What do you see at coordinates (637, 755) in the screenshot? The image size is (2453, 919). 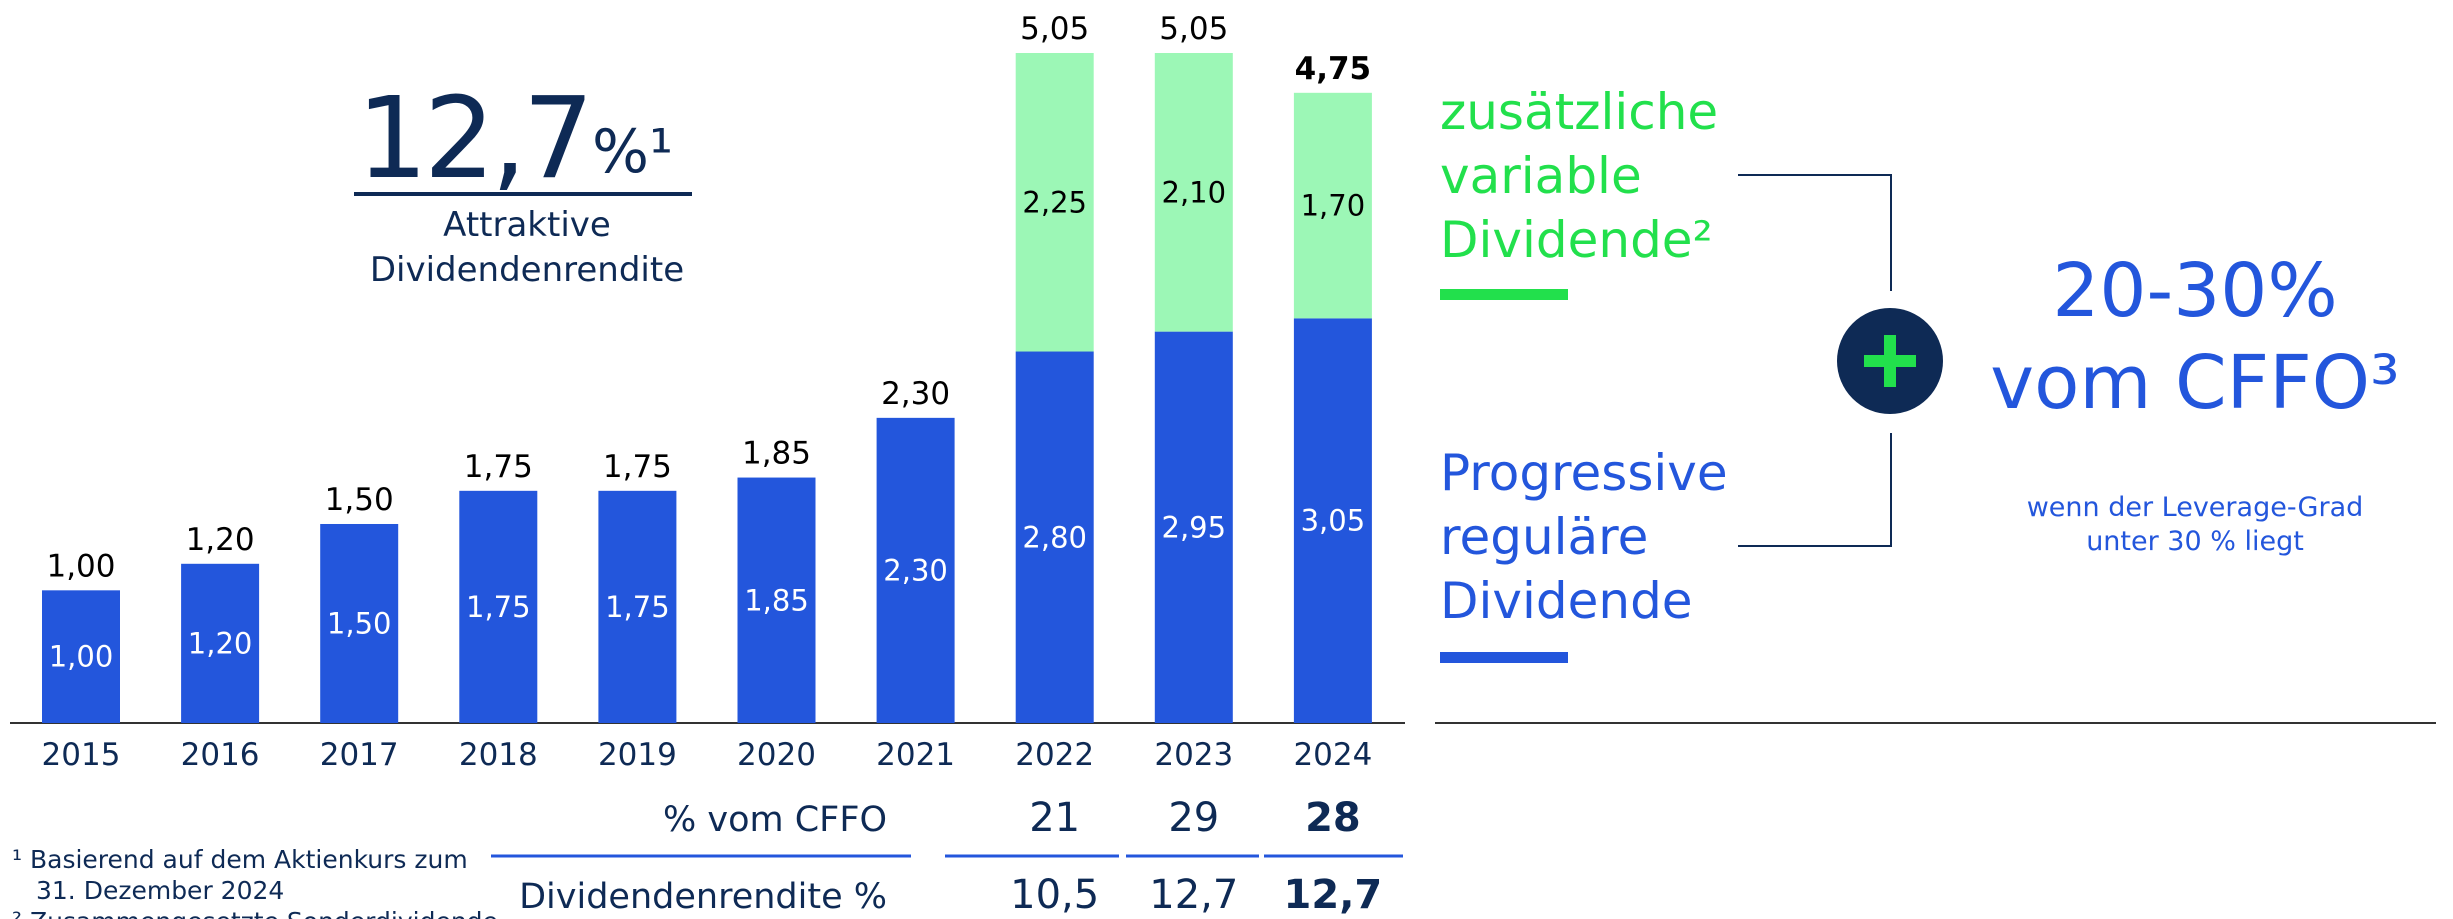 I see `x-tick-label: 2019` at bounding box center [637, 755].